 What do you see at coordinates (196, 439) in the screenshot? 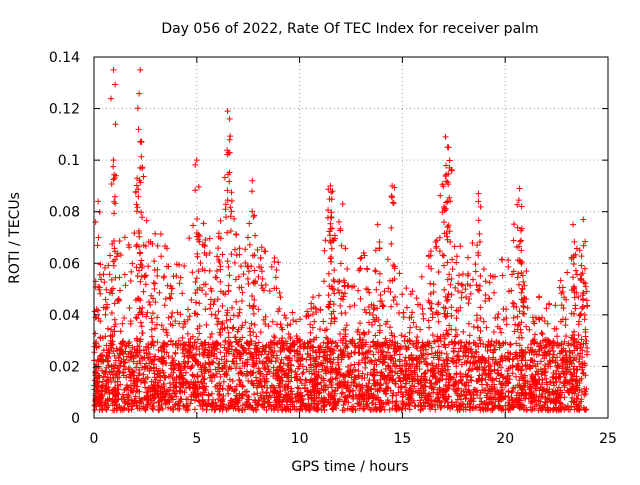
I see `x-tick-label: 5` at bounding box center [196, 439].